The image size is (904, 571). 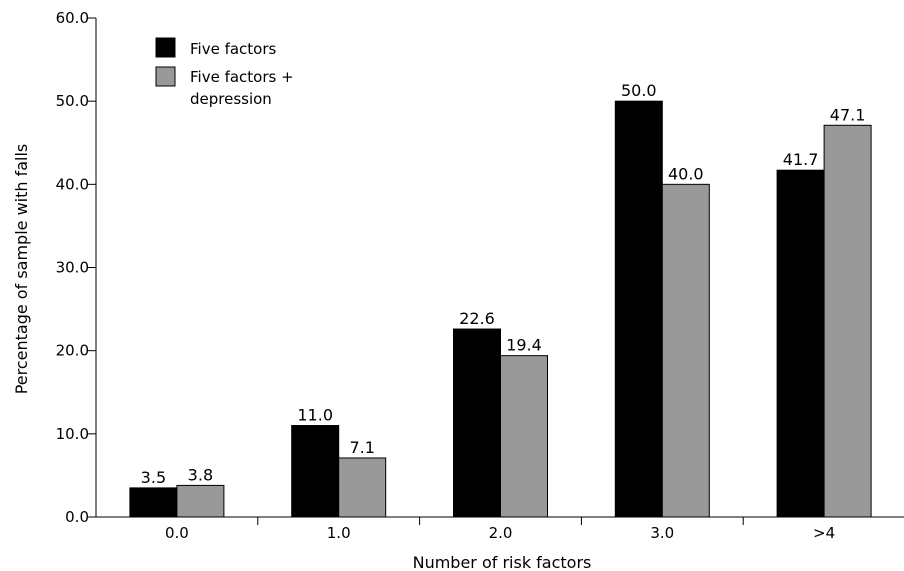 I want to click on y-axis: 0.0 10.0 20.0 30.0 40.0 50.0 60.0, so click(x=76, y=267).